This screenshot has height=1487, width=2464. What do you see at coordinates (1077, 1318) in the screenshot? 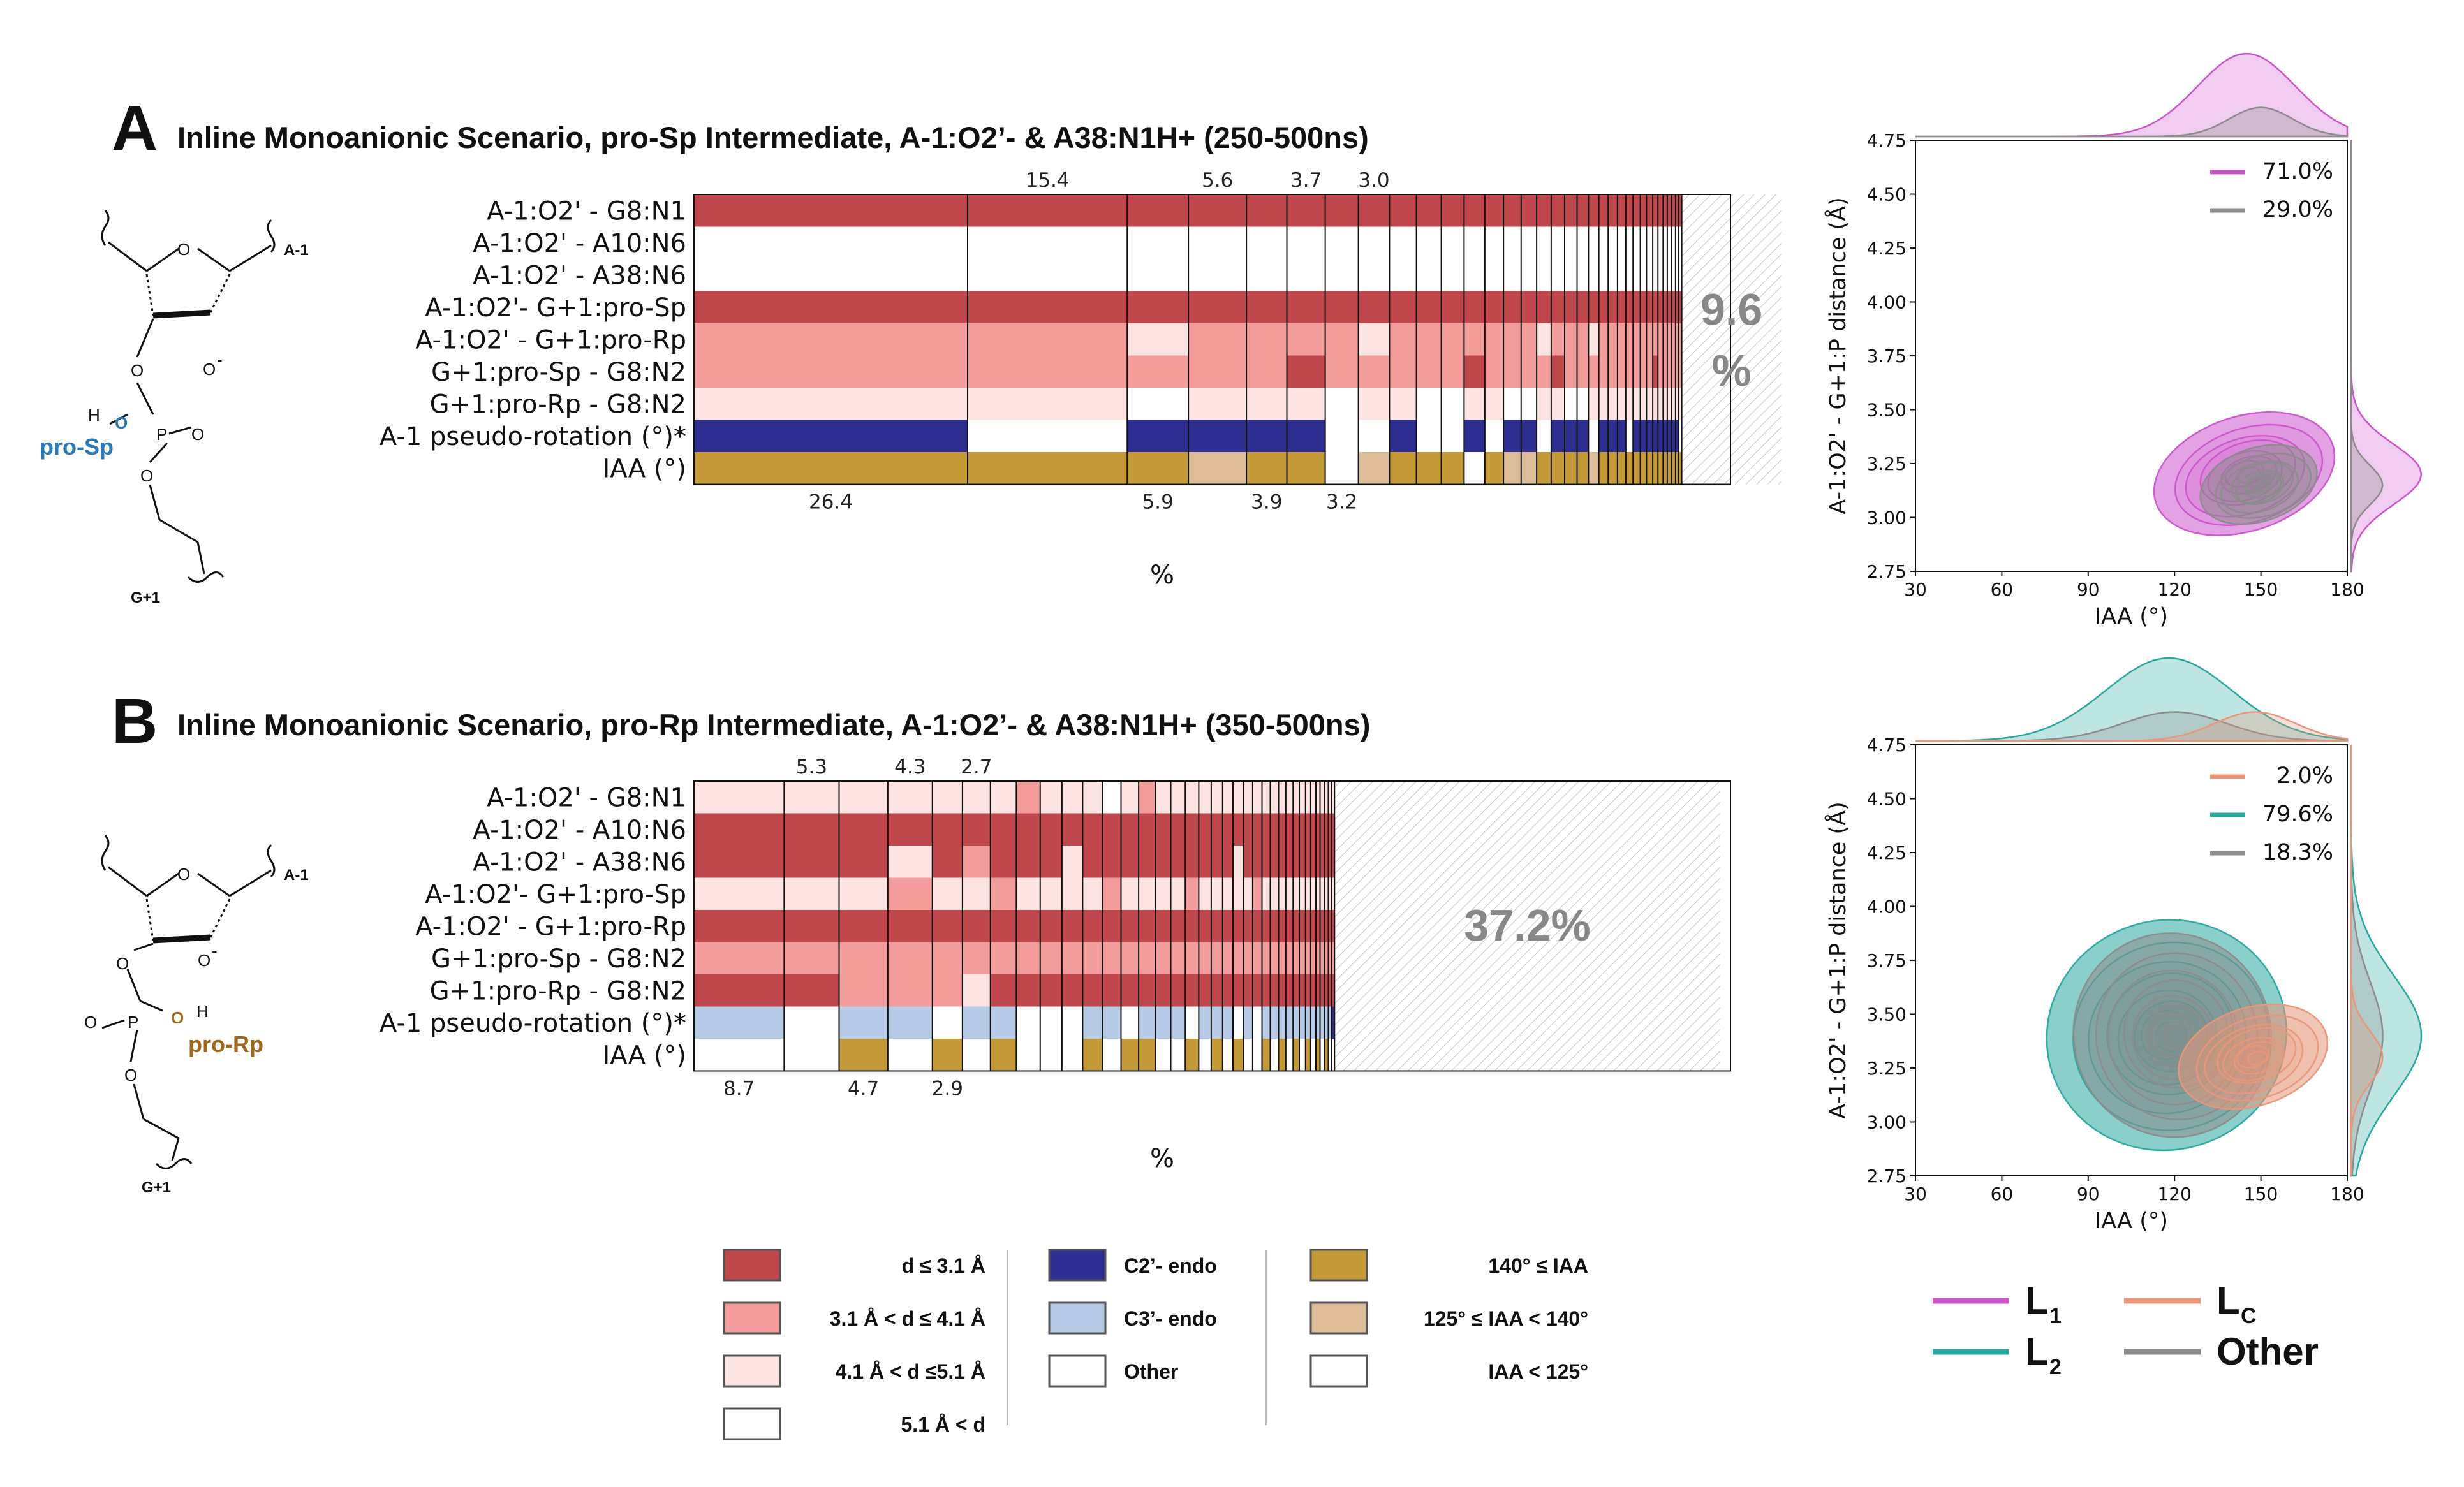
I see `legend-swatch` at bounding box center [1077, 1318].